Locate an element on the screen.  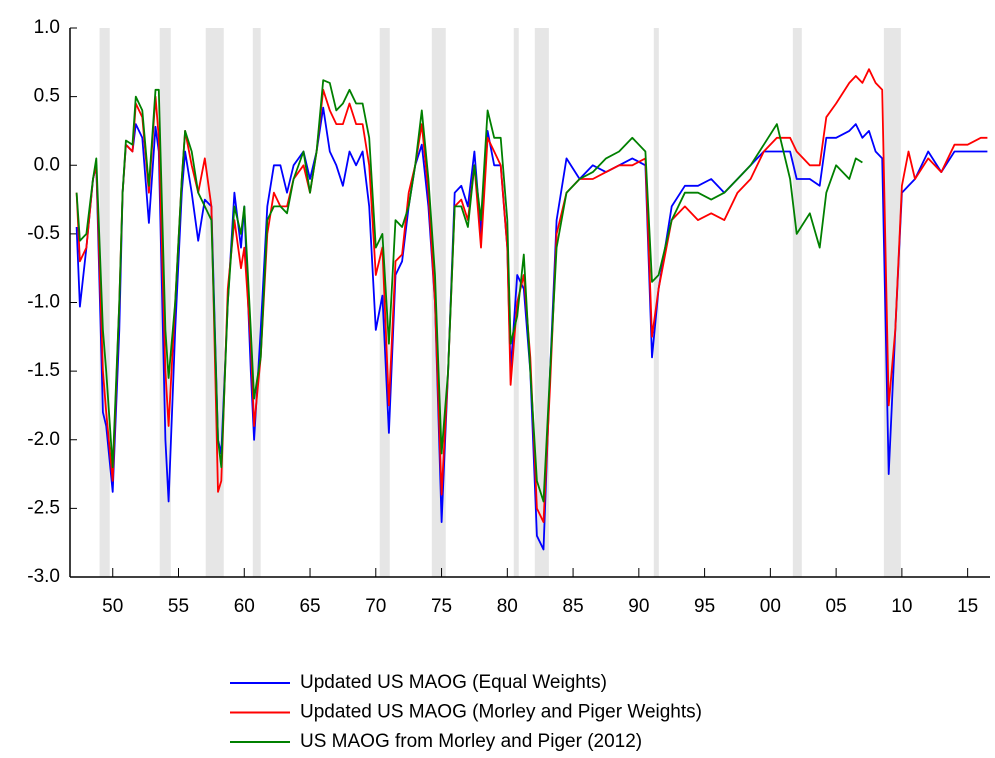
x-tick-label: 50 is located at coordinates (112, 606).